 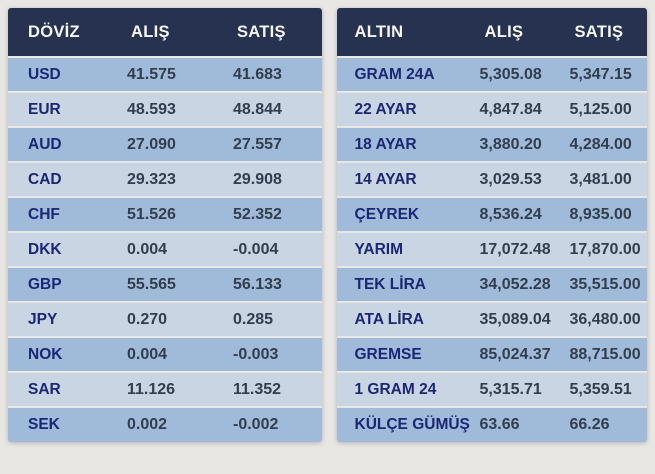 I want to click on table-row: GREMSE 85,024.37 88,715.00, so click(x=491, y=354).